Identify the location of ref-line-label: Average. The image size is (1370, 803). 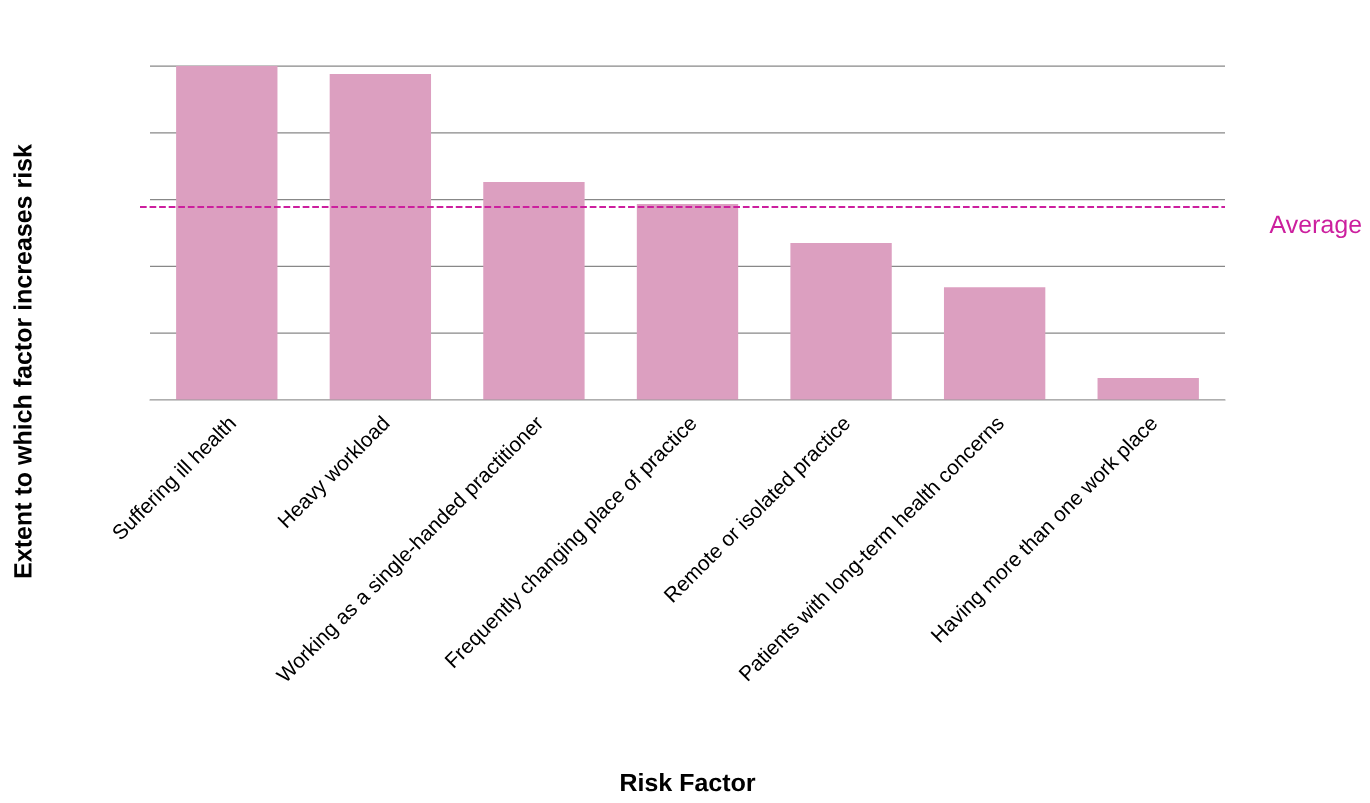
(1315, 227).